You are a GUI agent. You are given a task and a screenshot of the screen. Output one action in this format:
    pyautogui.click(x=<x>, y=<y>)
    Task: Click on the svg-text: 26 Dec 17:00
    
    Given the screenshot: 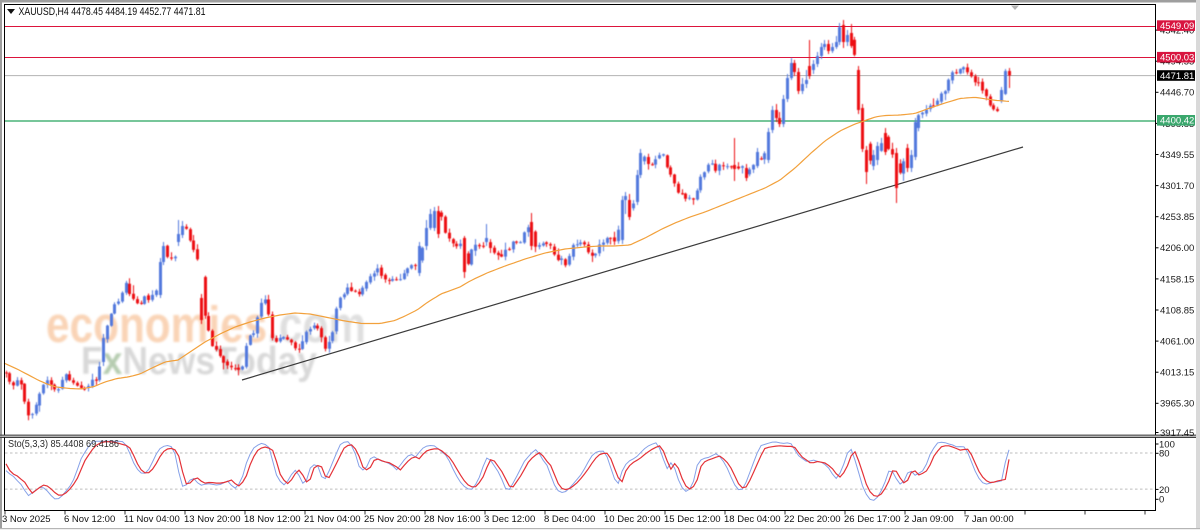 What is the action you would take?
    pyautogui.click(x=872, y=519)
    